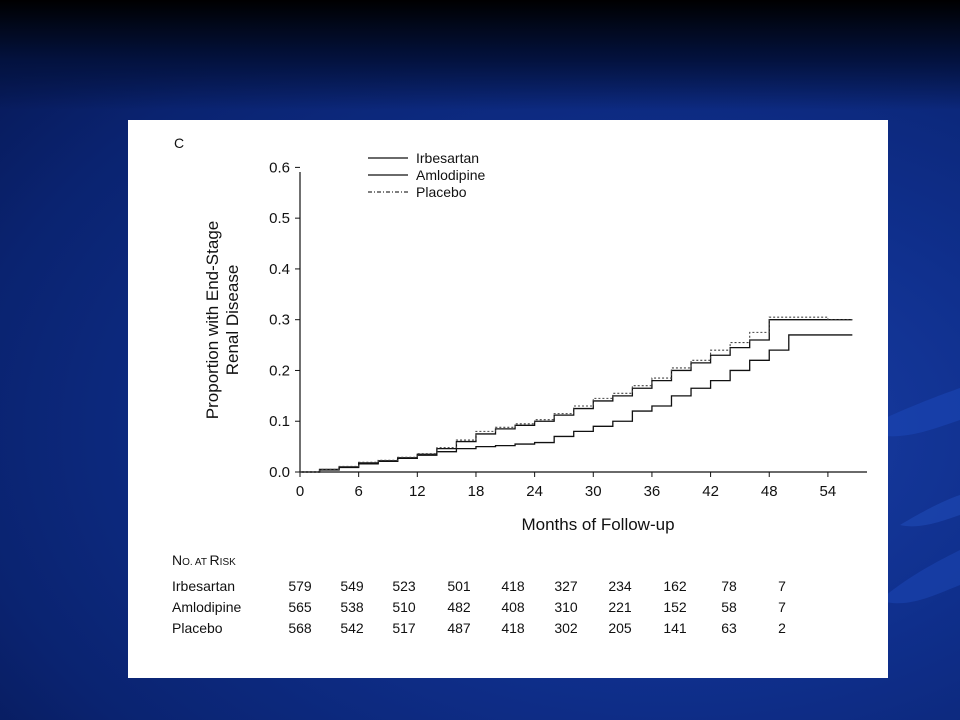  I want to click on risk-title-o-at: O. AT, so click(196, 562).